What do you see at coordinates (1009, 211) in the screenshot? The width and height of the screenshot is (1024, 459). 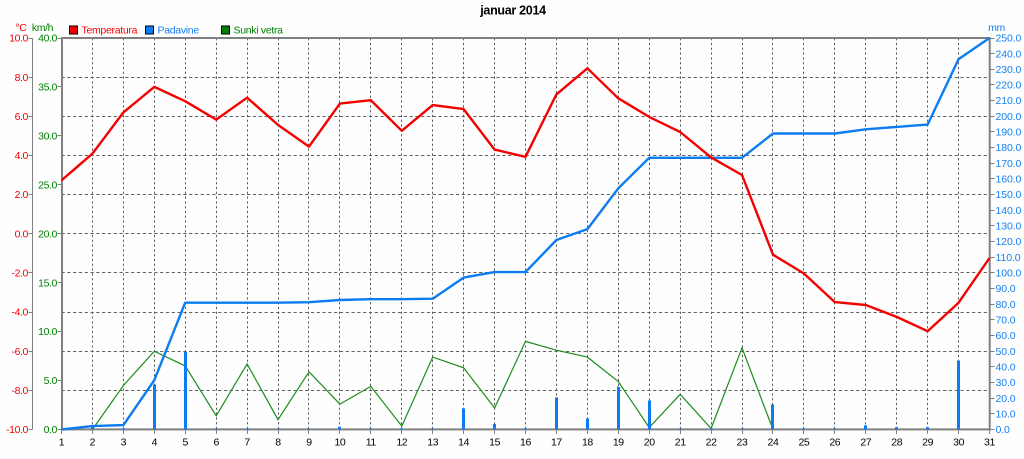 I see `svg-text: 140.0` at bounding box center [1009, 211].